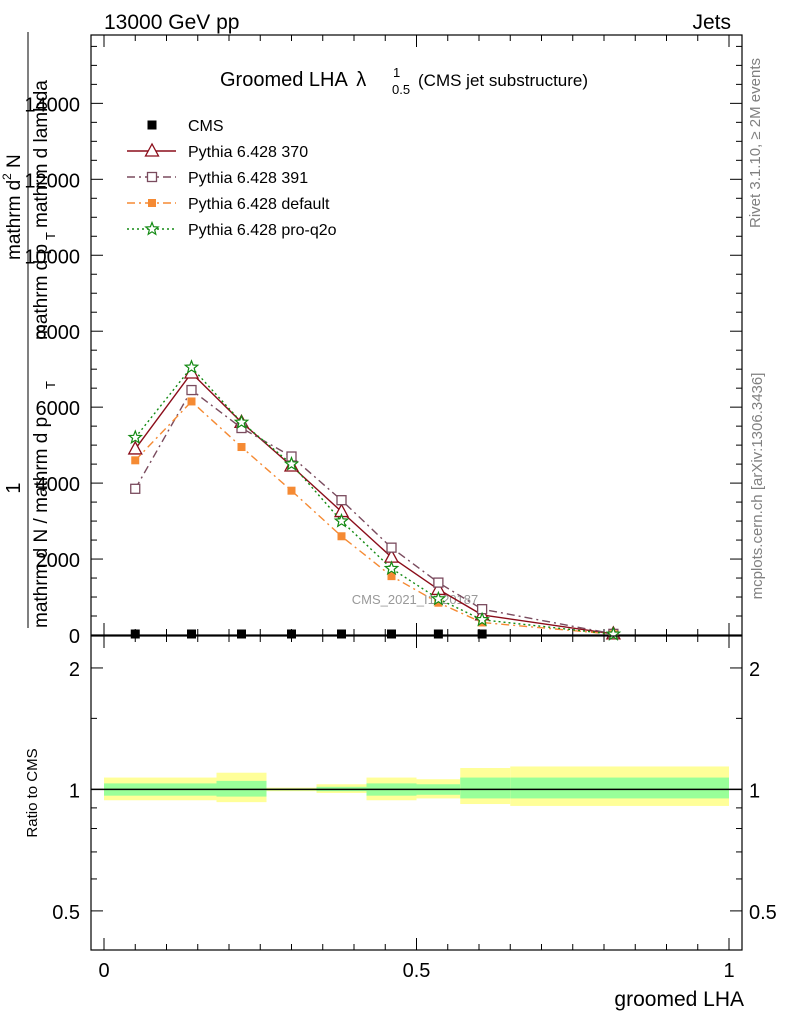 The height and width of the screenshot is (1024, 786). What do you see at coordinates (679, 999) in the screenshot?
I see `x-axis-label: groomed LHA` at bounding box center [679, 999].